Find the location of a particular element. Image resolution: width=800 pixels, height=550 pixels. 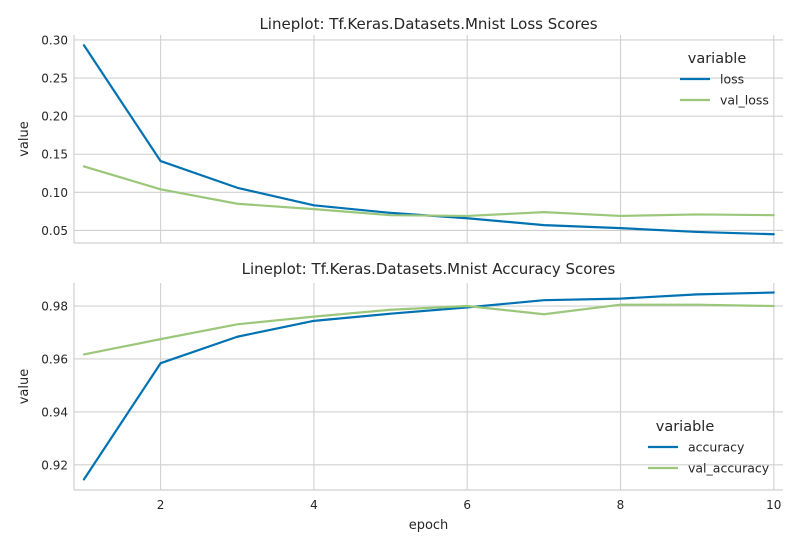

legend-label-val_accuracy: val_accuracy is located at coordinates (729, 468).